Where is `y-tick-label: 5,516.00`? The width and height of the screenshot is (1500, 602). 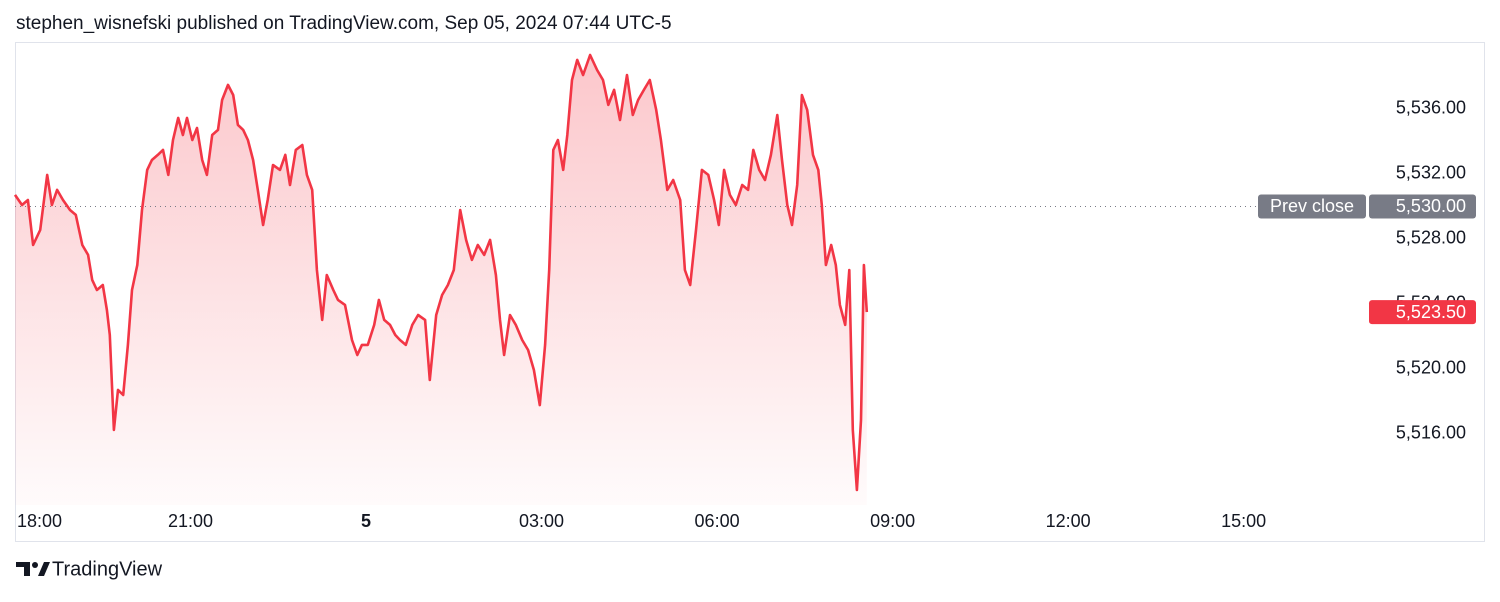 y-tick-label: 5,516.00 is located at coordinates (1431, 433).